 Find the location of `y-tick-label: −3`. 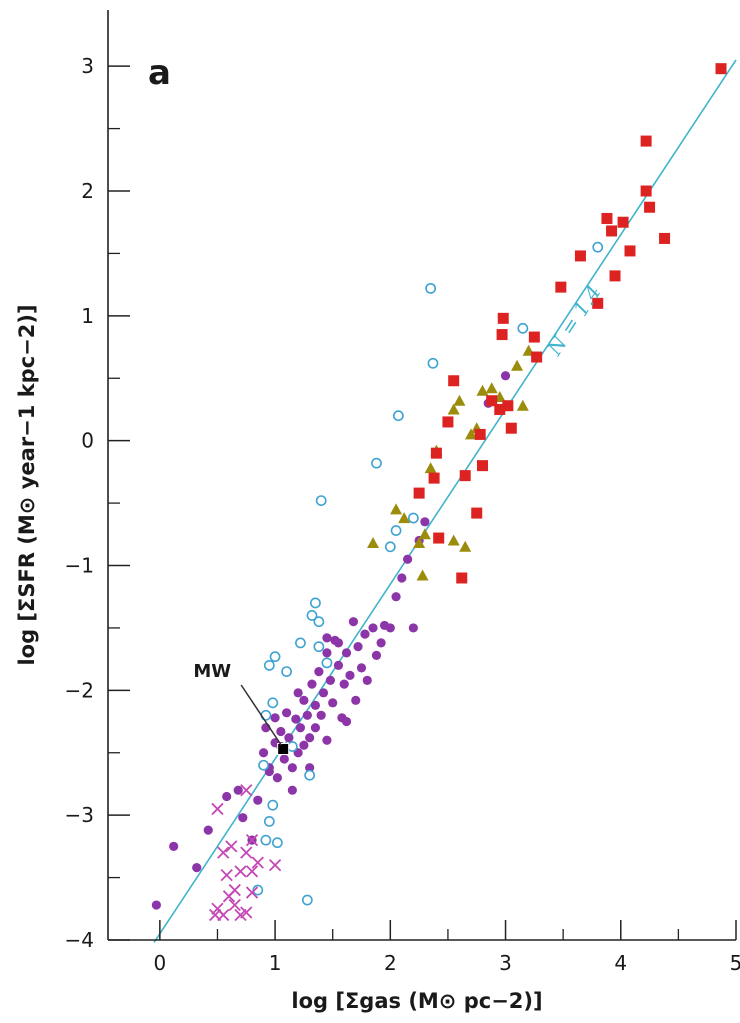

y-tick-label: −3 is located at coordinates (79, 815).